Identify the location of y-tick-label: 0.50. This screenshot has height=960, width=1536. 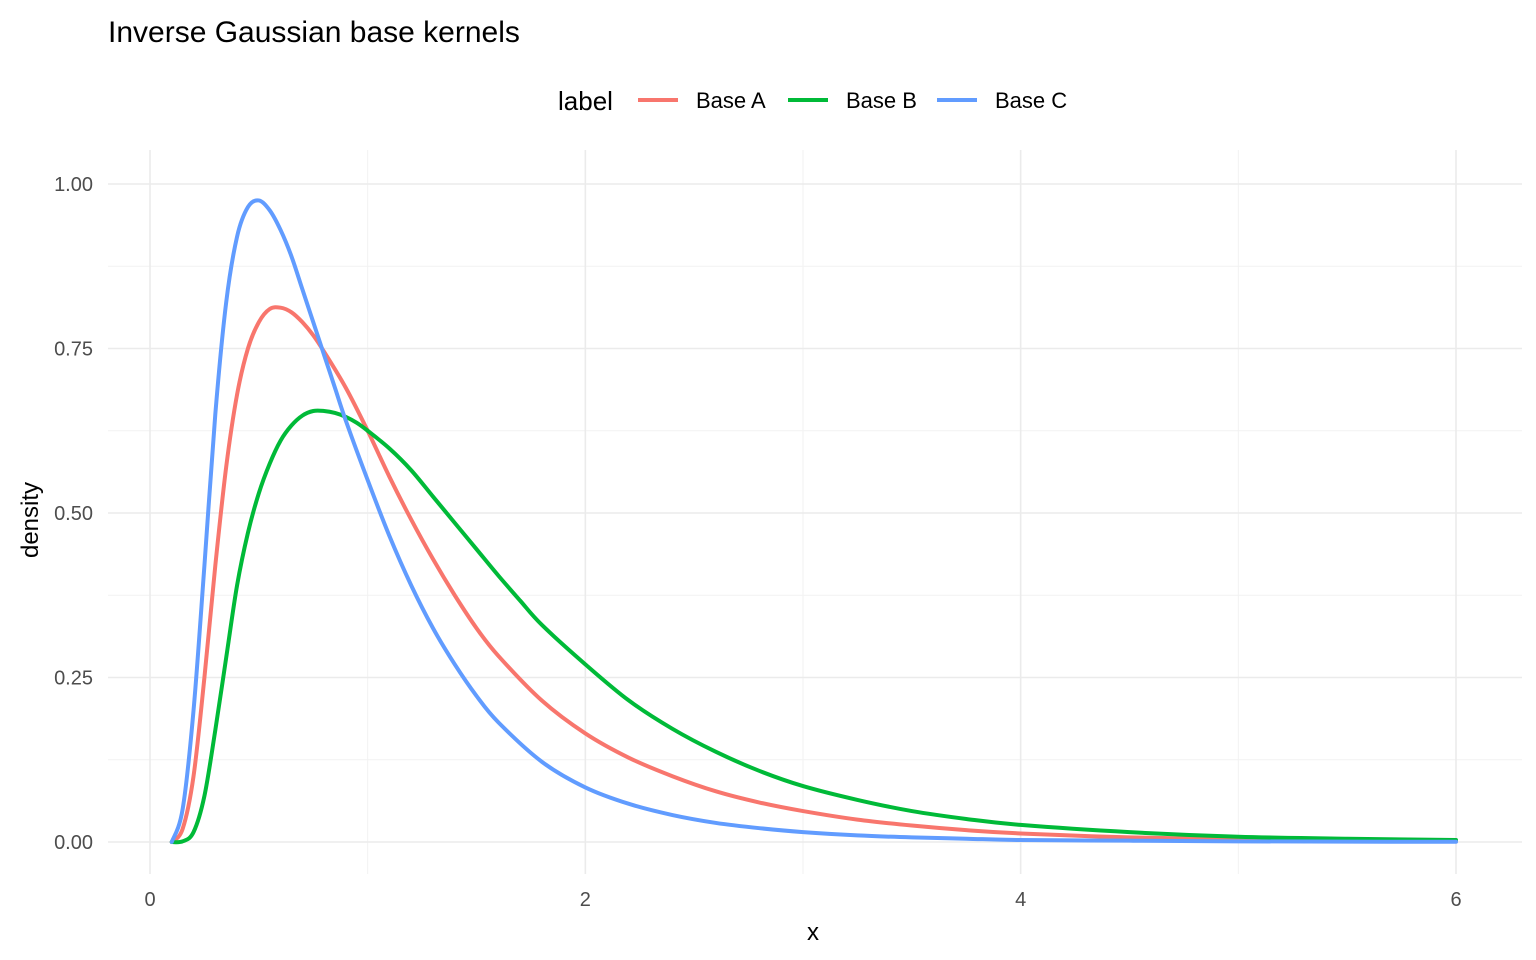
(73, 514).